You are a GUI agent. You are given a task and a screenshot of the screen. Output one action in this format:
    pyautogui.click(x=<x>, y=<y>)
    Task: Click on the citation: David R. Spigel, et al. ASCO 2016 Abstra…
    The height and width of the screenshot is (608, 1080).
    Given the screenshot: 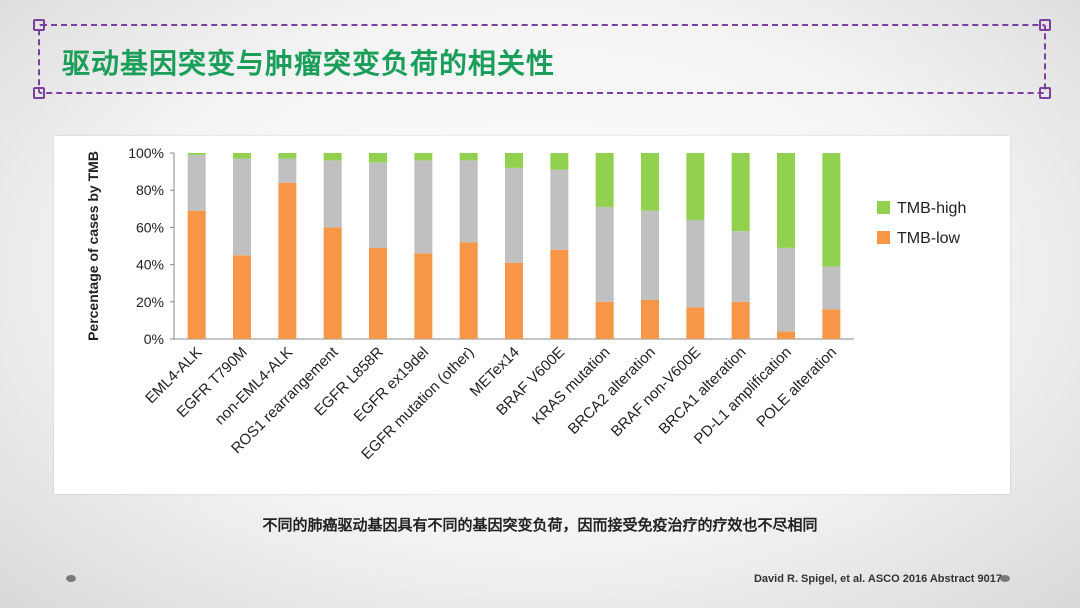 What is the action you would take?
    pyautogui.click(x=877, y=579)
    